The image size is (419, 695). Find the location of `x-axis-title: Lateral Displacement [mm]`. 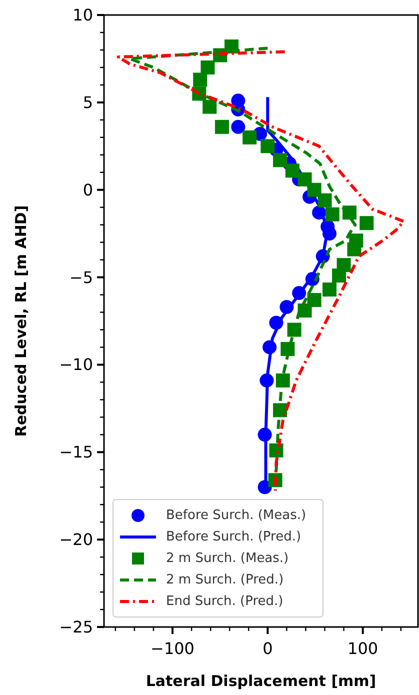

x-axis-title: Lateral Displacement [mm] is located at coordinates (261, 681).